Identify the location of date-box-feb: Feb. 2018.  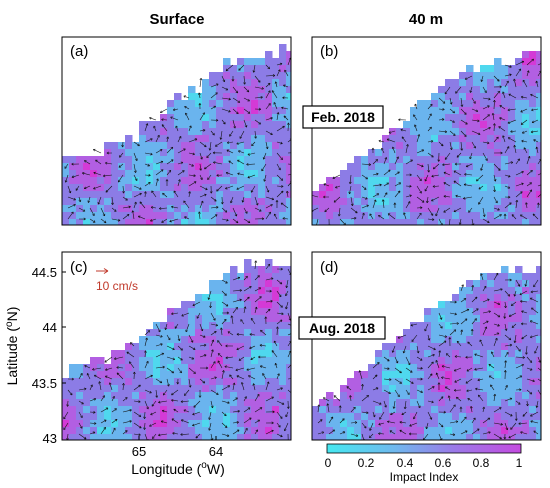
(343, 117).